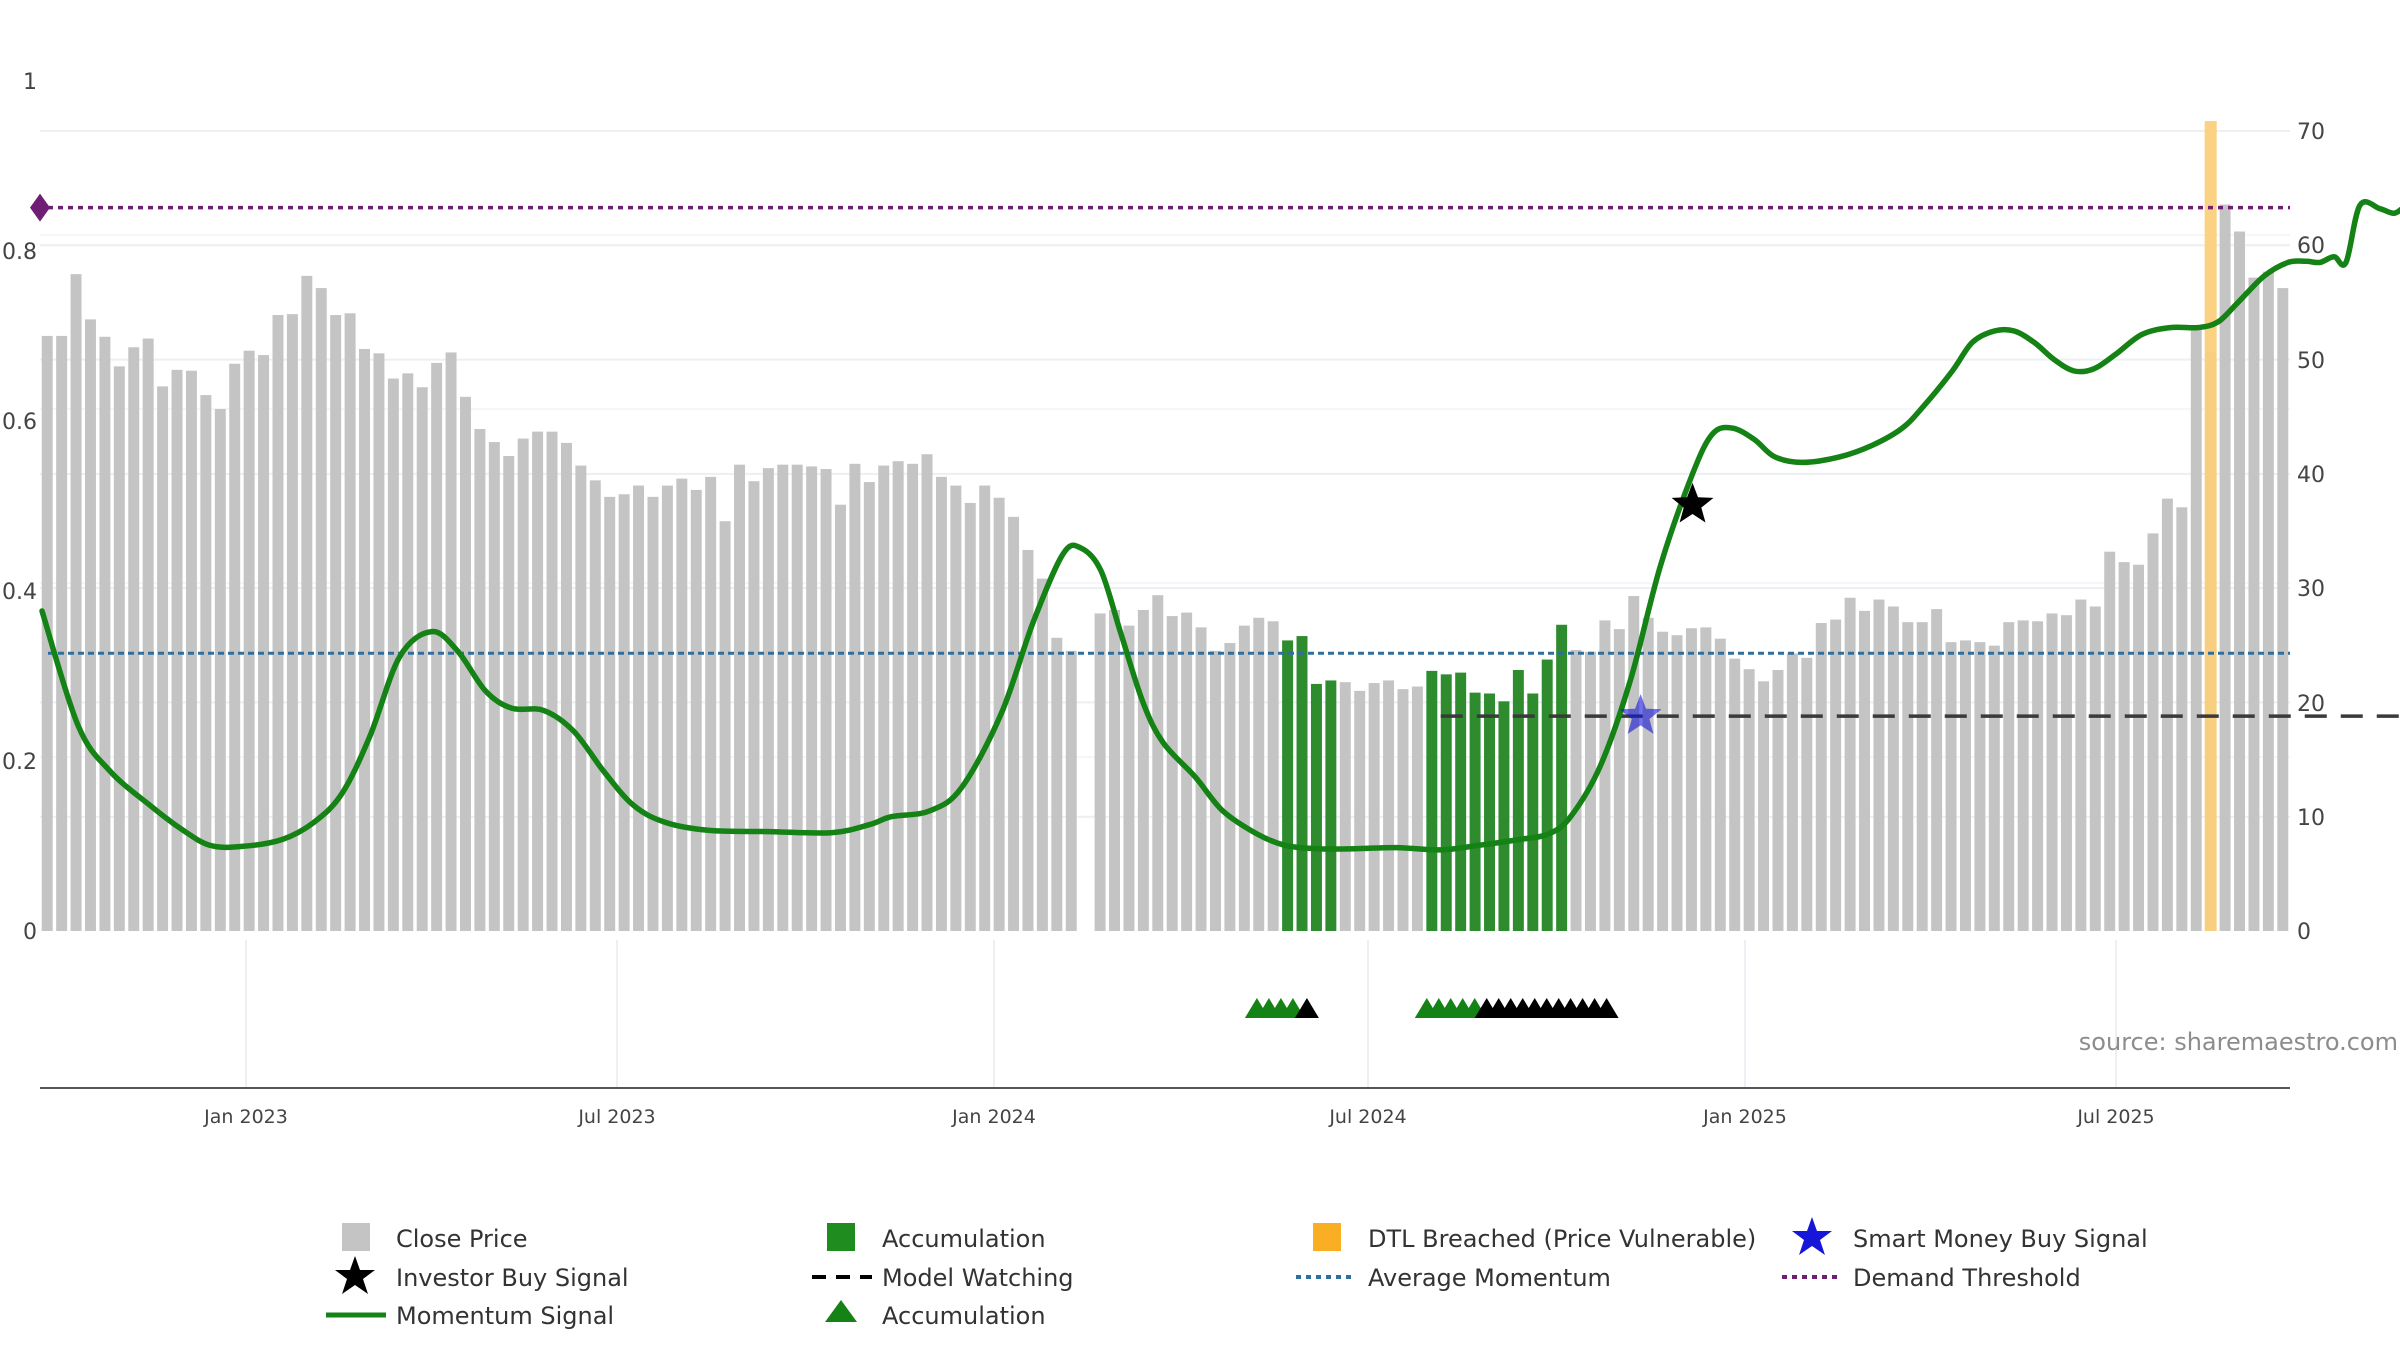  Describe the element at coordinates (19, 507) in the screenshot. I see `left-axis-ticks: 0 0.2 0.4 0.6 0.8 1` at that location.